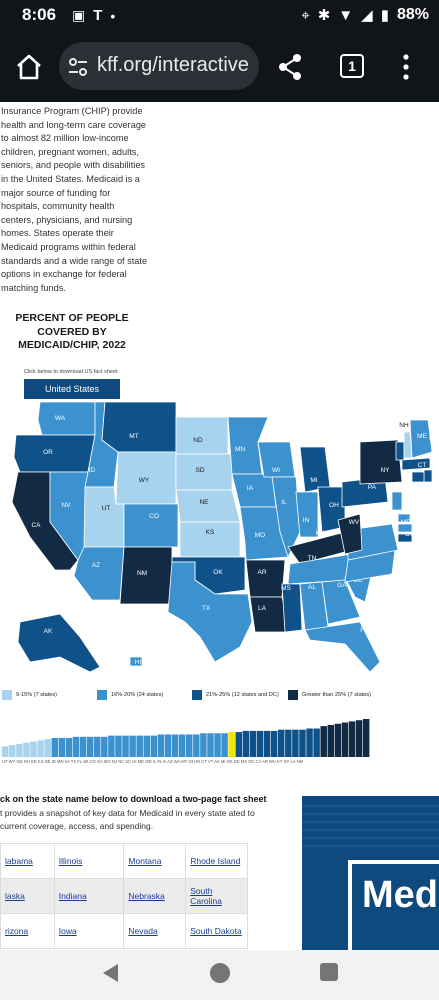 The height and width of the screenshot is (1000, 439). I want to click on bar-vt, so click(253, 744).